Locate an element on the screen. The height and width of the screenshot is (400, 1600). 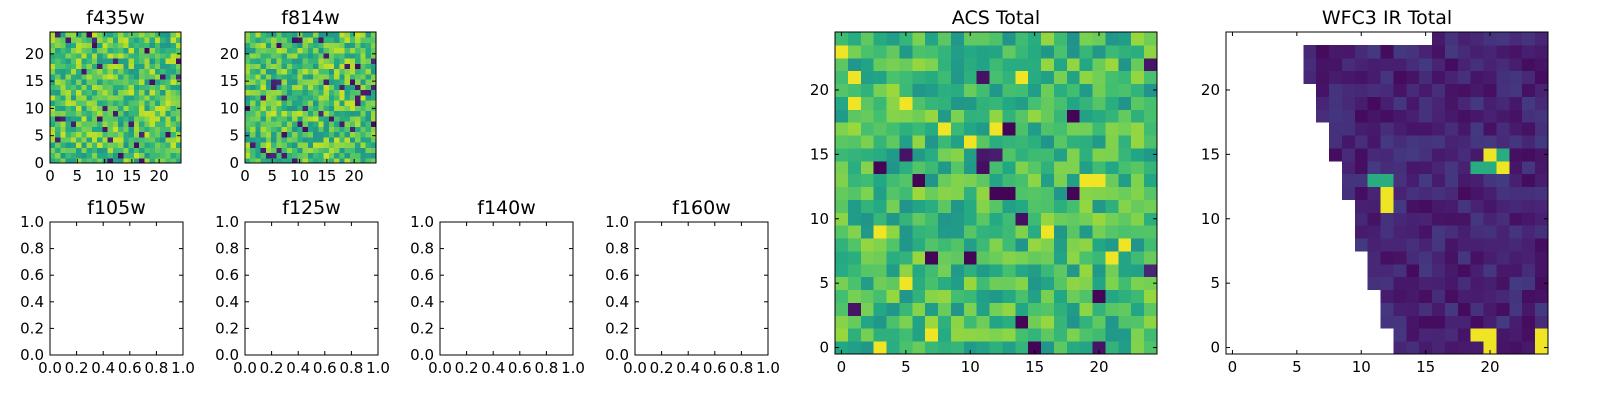
axes-frame is located at coordinates (115, 97).